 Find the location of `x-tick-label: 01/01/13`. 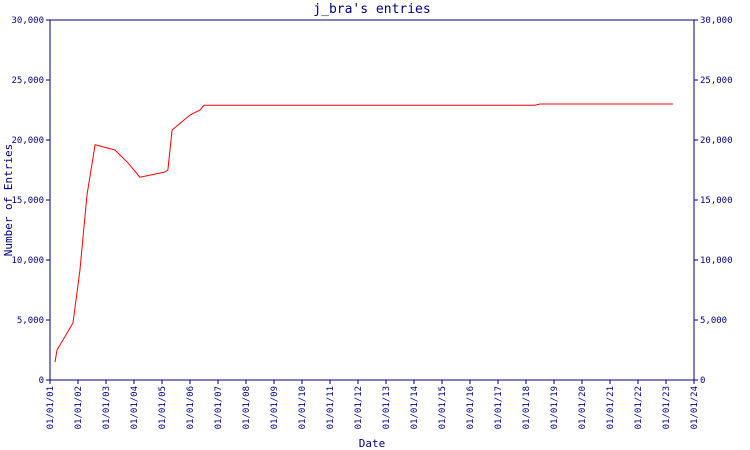

x-tick-label: 01/01/13 is located at coordinates (387, 407).